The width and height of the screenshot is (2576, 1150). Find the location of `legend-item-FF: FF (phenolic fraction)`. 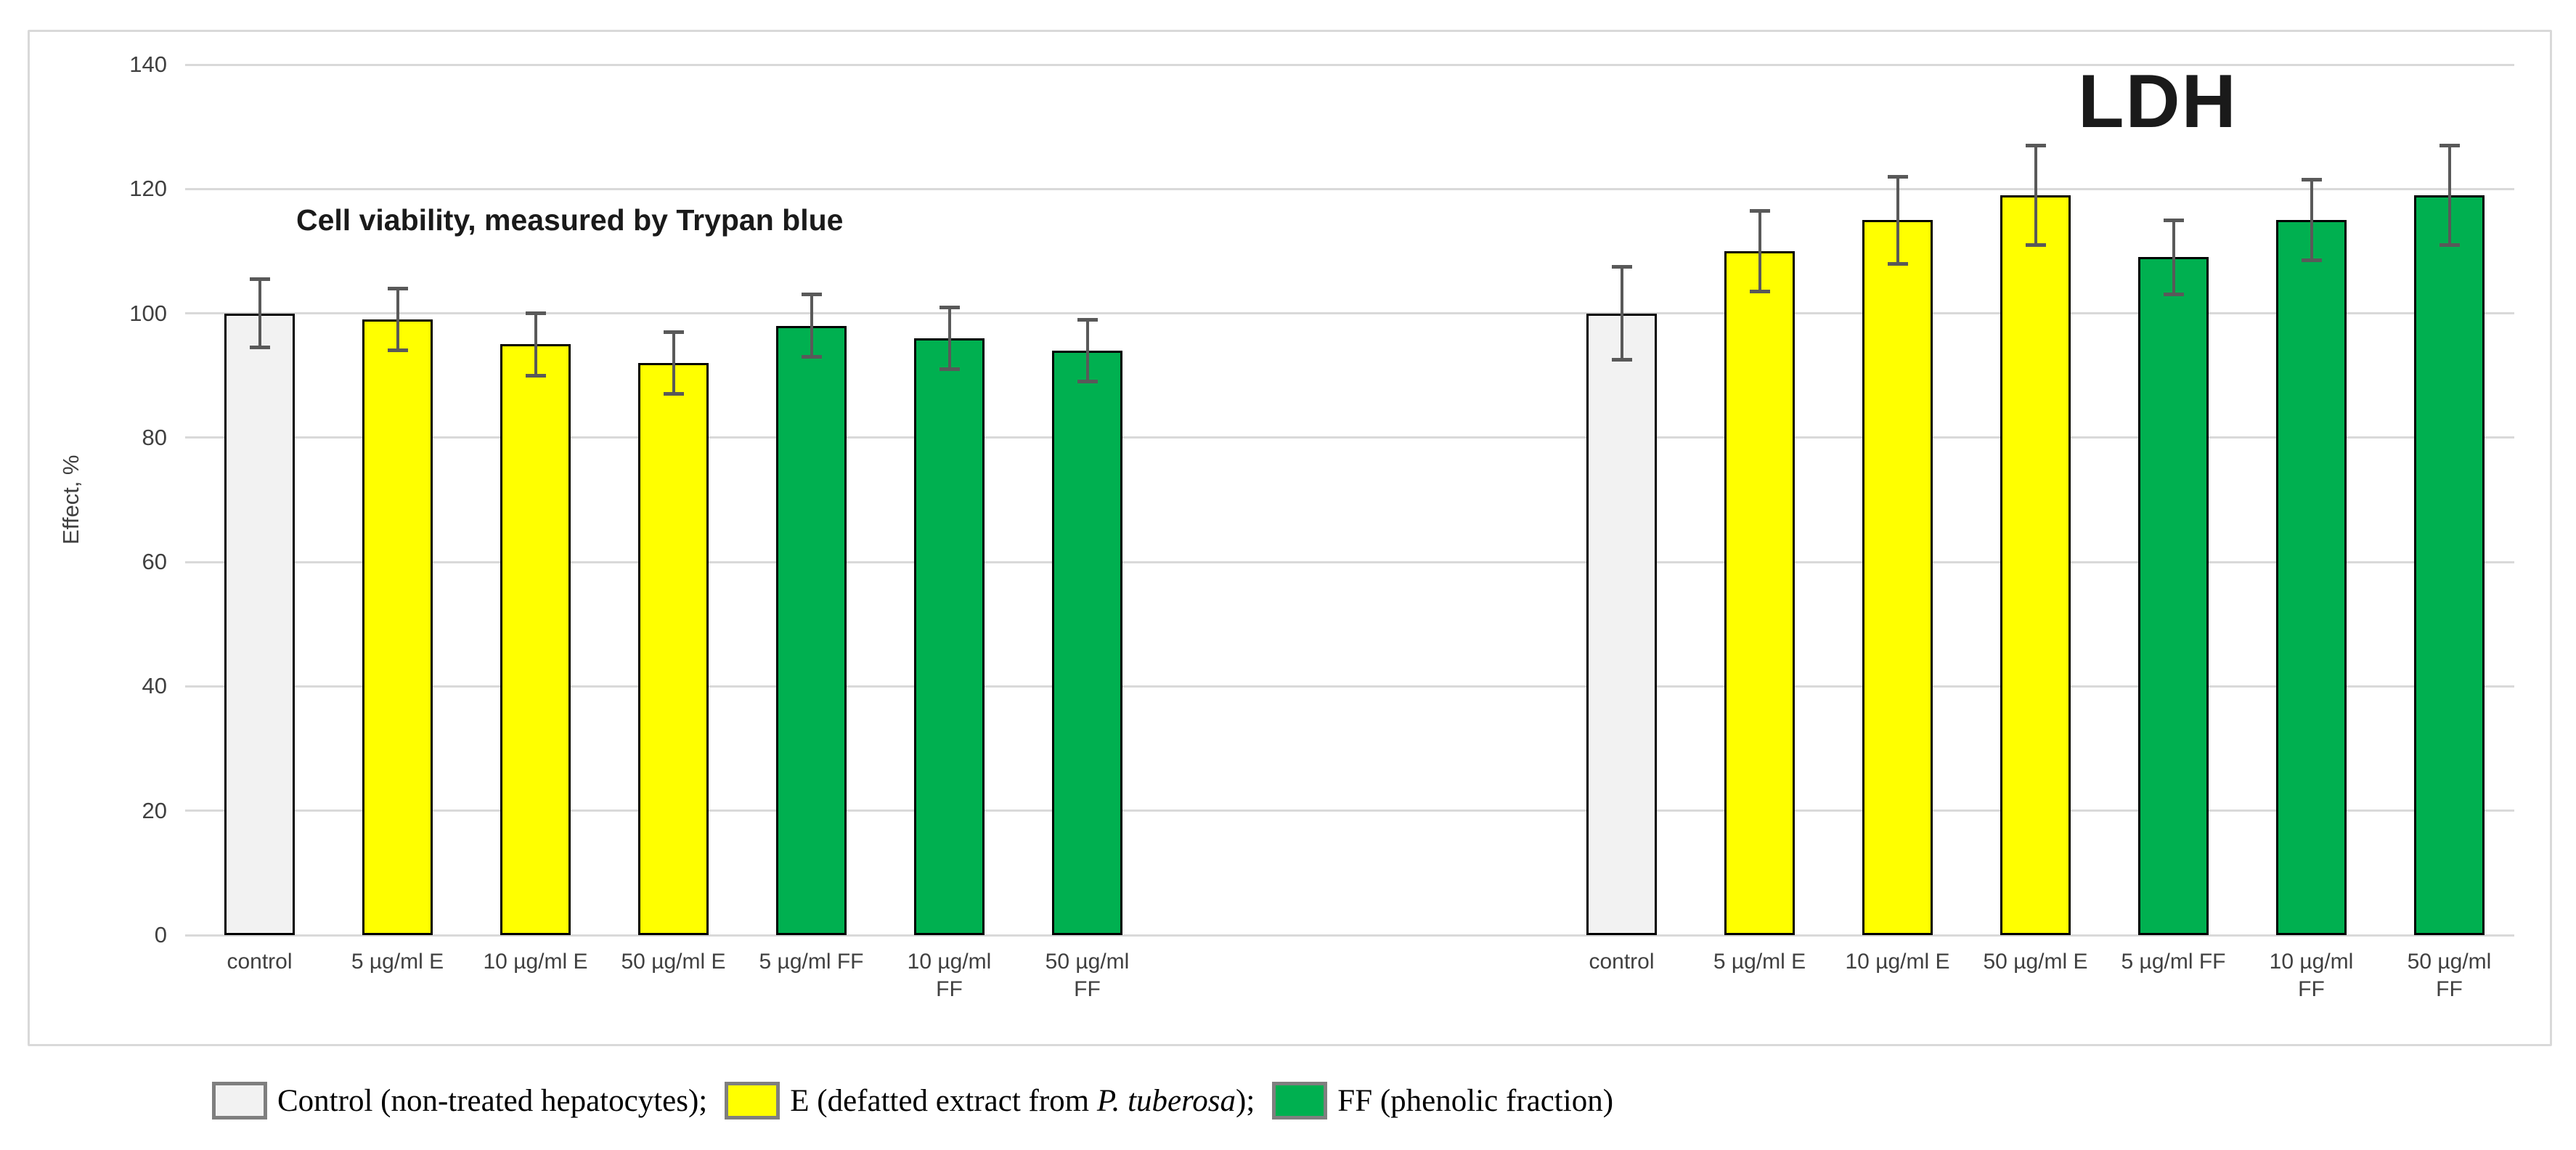

legend-item-FF: FF (phenolic fraction) is located at coordinates (1442, 1101).